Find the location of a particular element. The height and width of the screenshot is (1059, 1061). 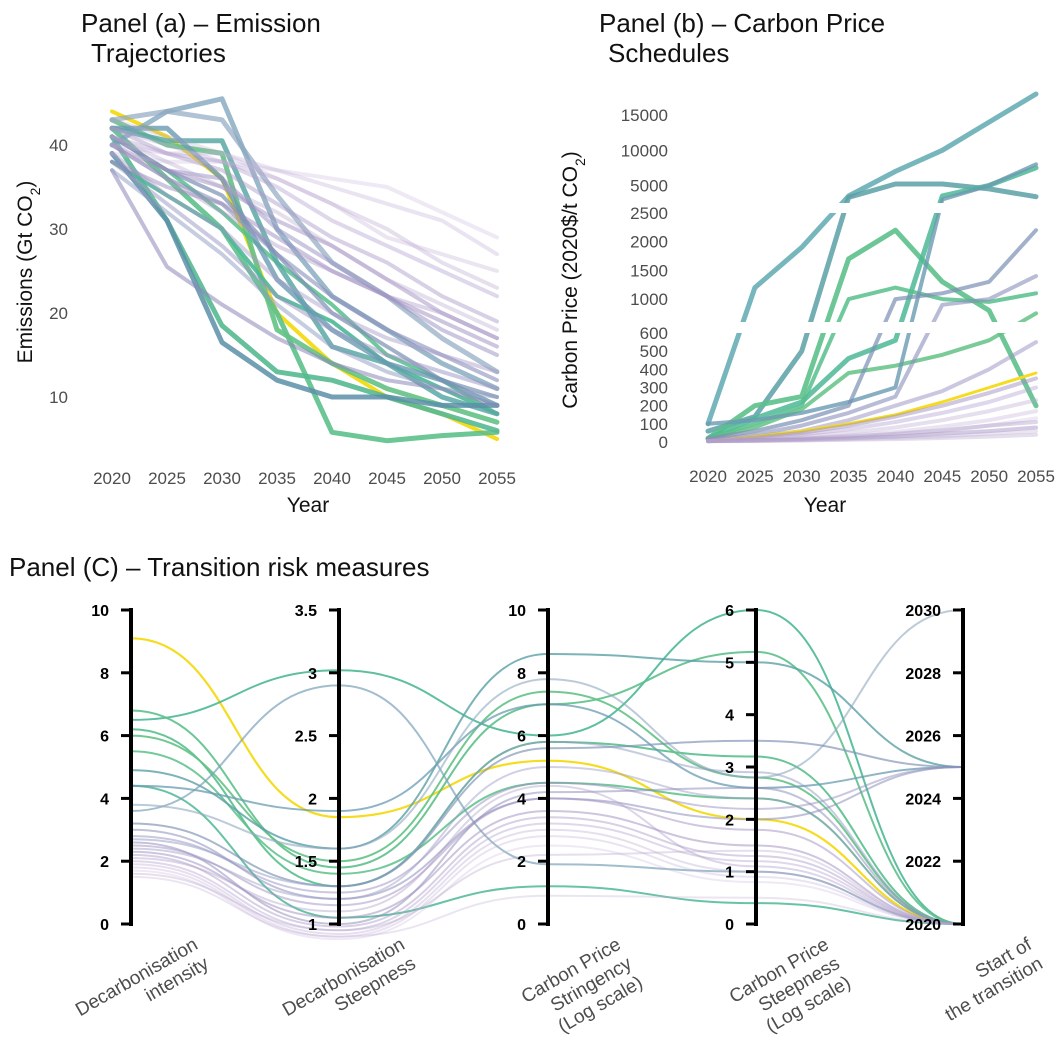

panel-b-y-tick-label: 2000 is located at coordinates (649, 242).